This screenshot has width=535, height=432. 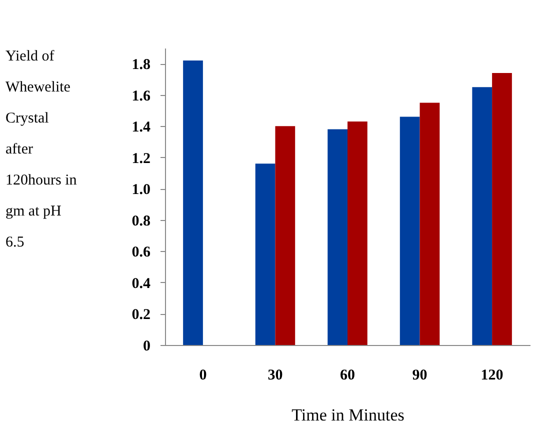 I want to click on y-tick-label: 1.4, so click(x=141, y=128).